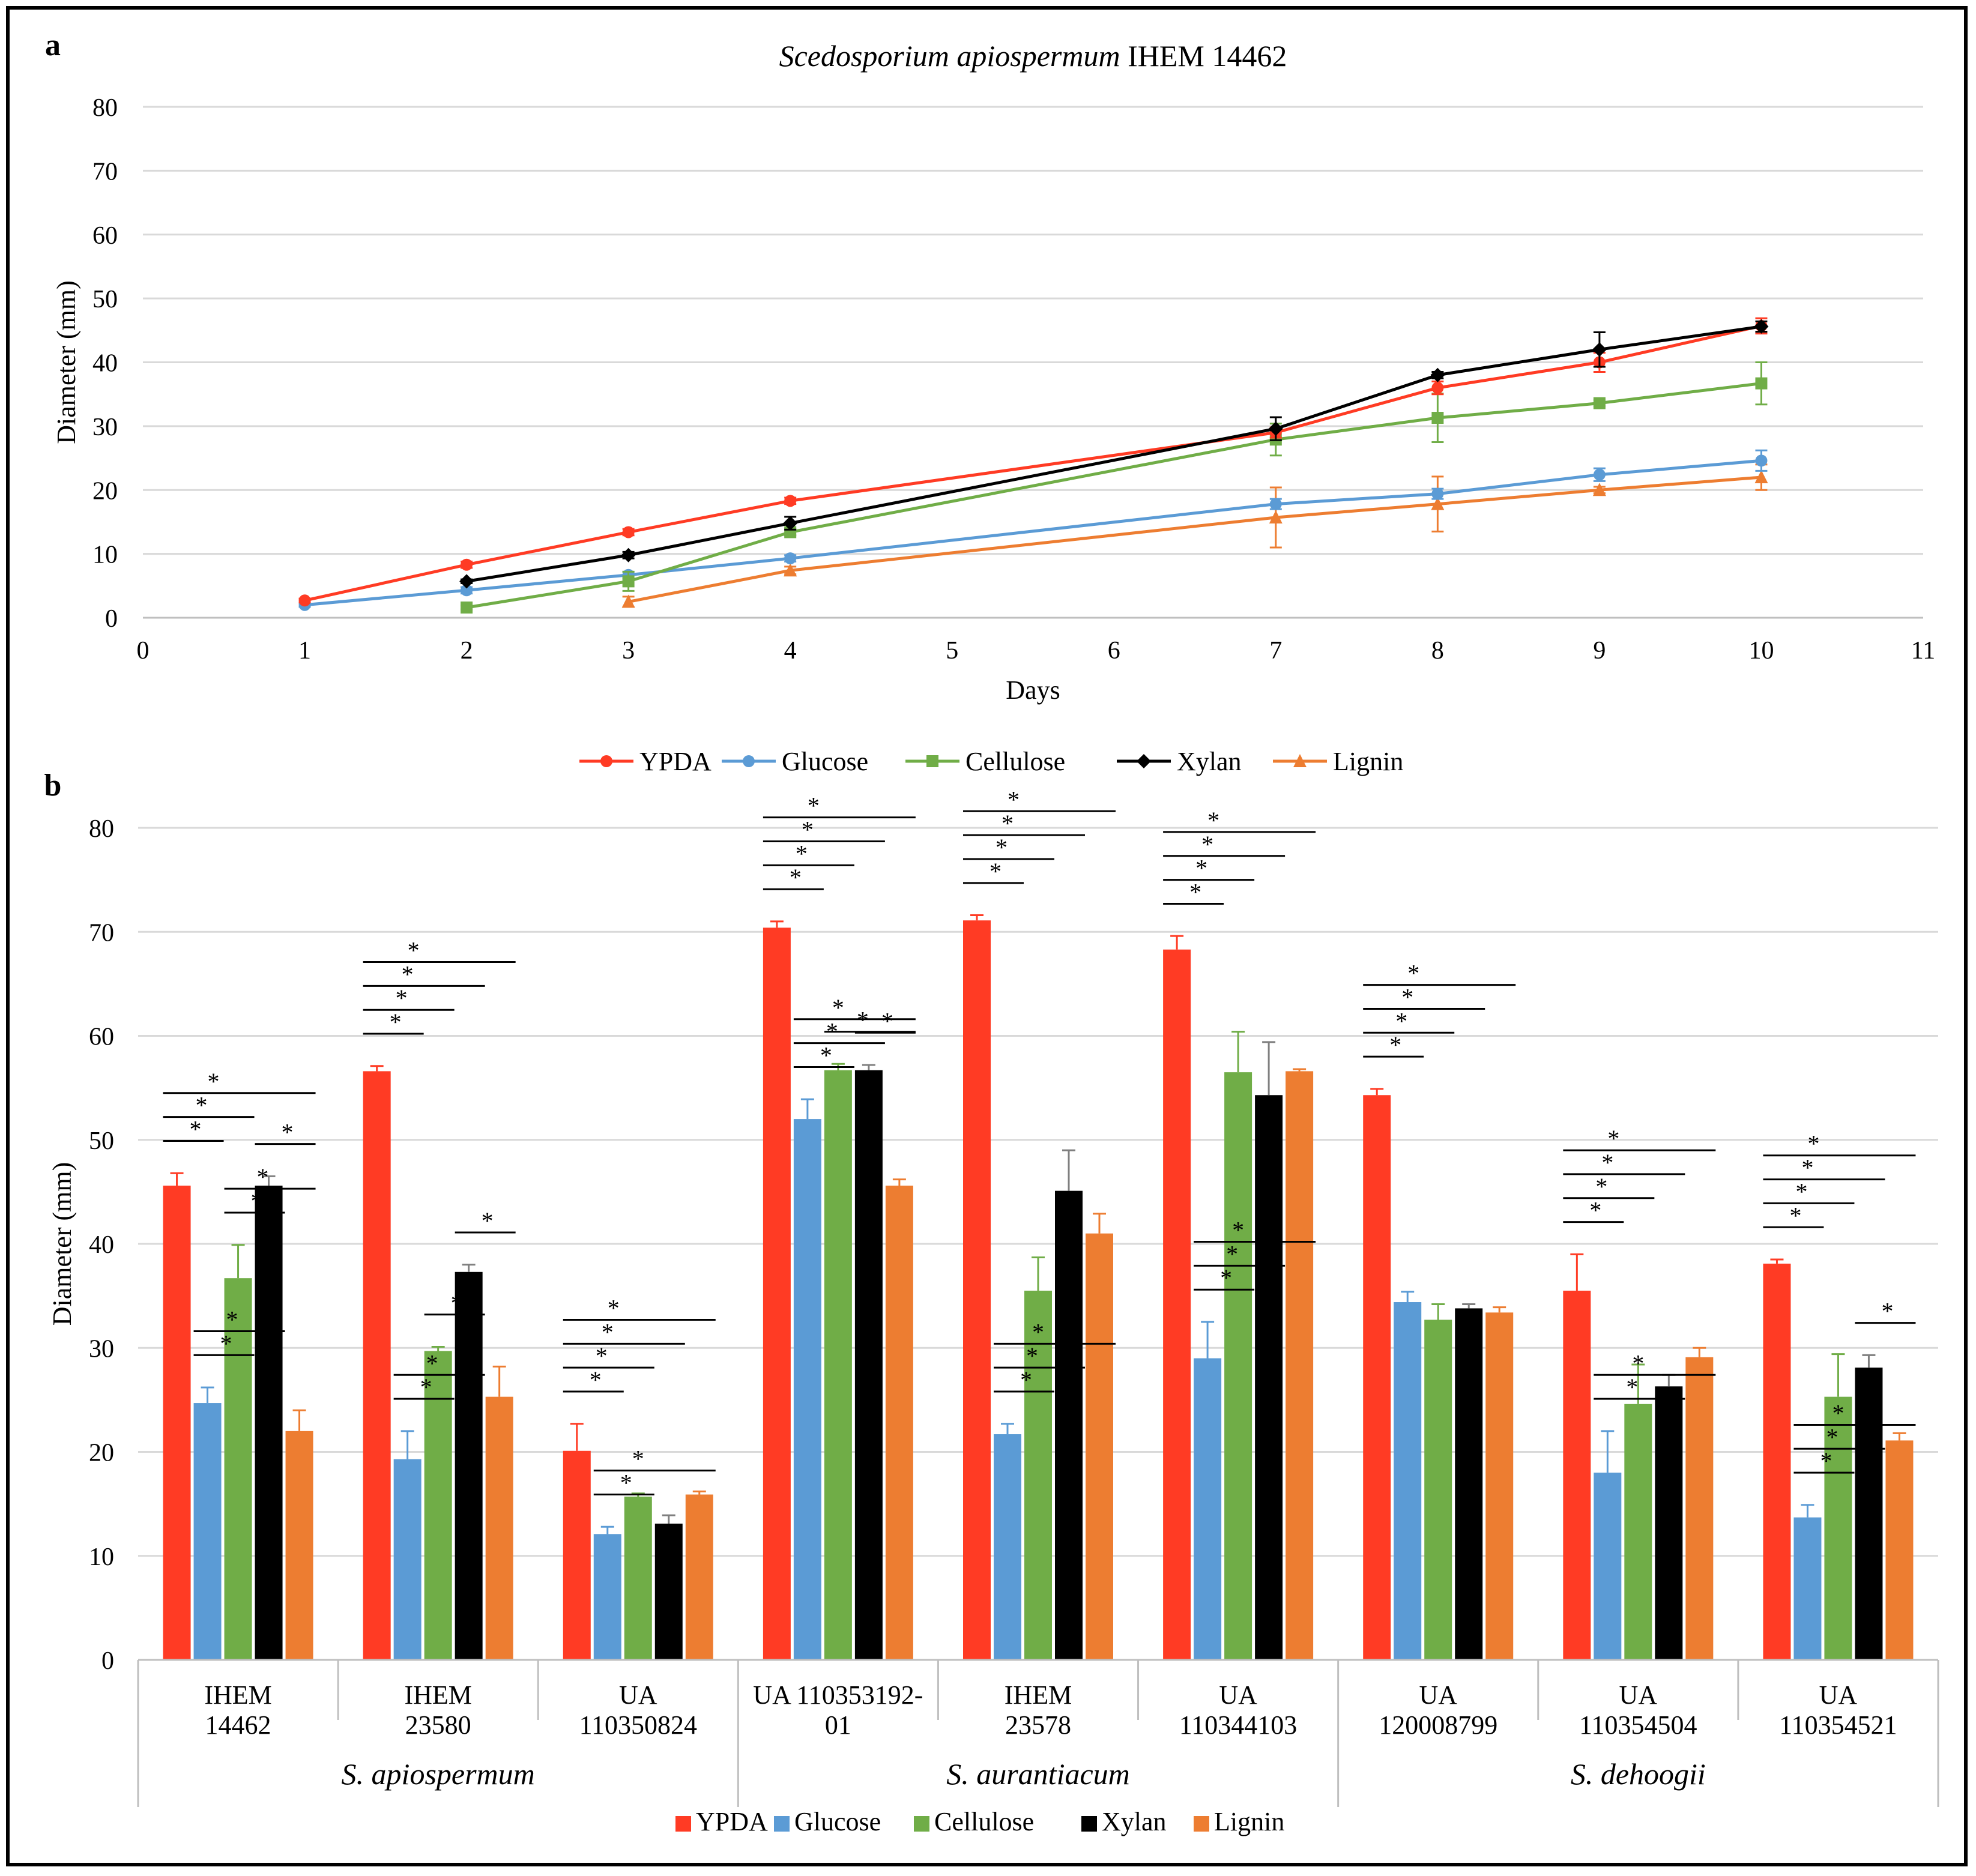 The width and height of the screenshot is (1976, 1876). Describe the element at coordinates (304, 651) in the screenshot. I see `x-tick-label: 1` at that location.